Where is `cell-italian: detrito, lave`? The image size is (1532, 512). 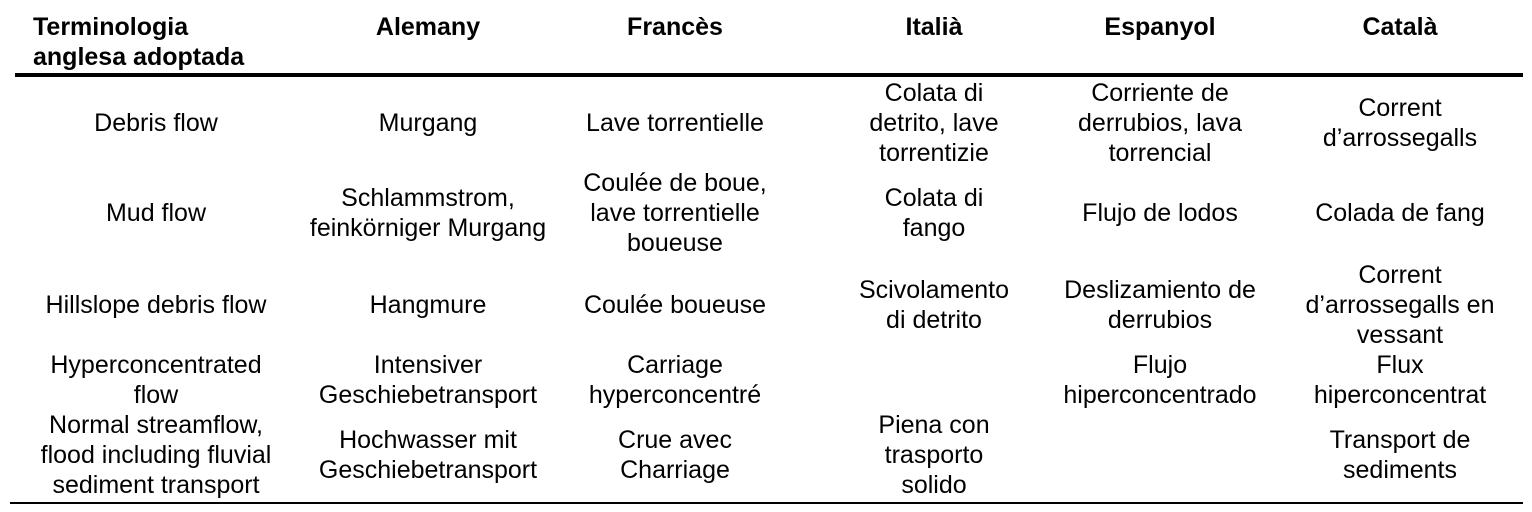 cell-italian: detrito, lave is located at coordinates (934, 123).